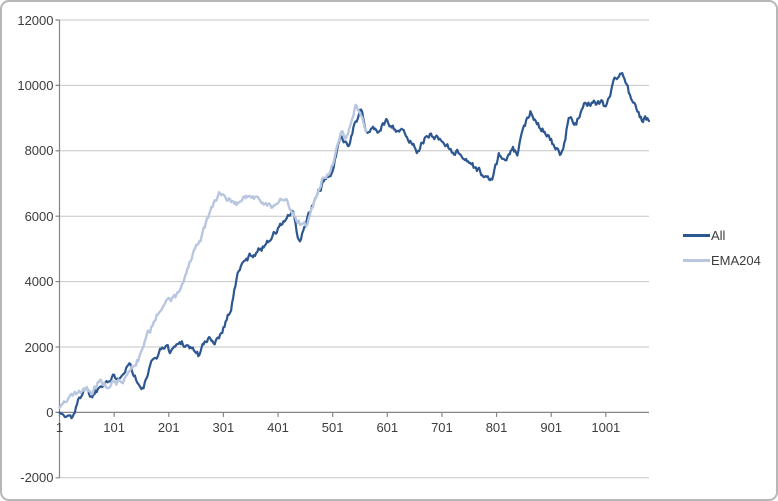 The image size is (778, 501). I want to click on legend-item-all: All, so click(722, 235).